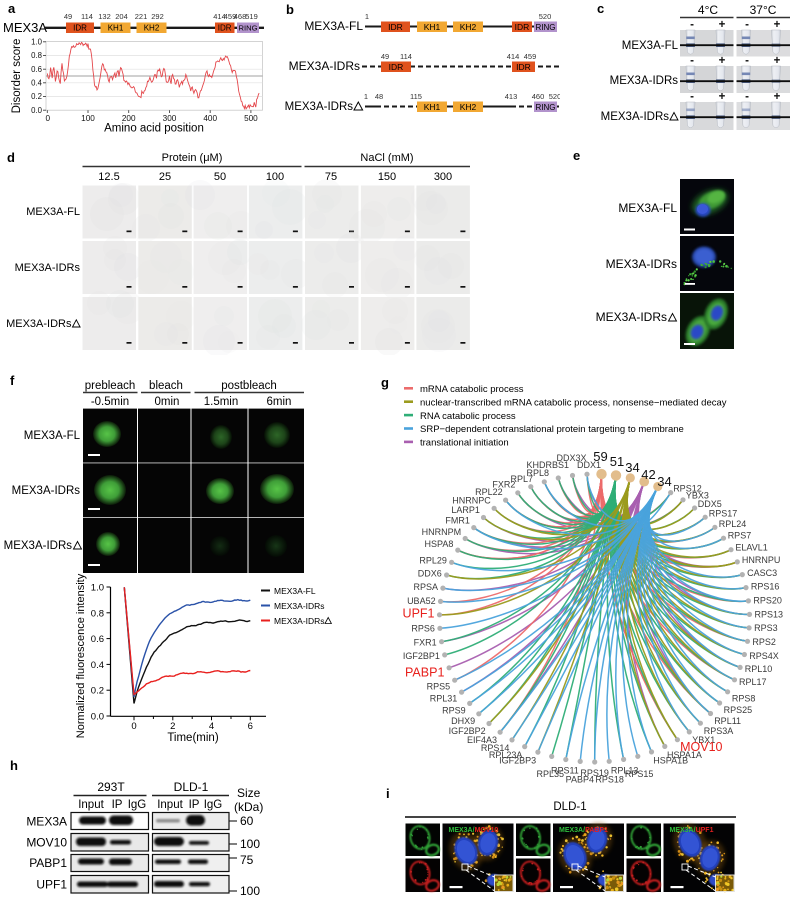 The width and height of the screenshot is (790, 898). What do you see at coordinates (167, 402) in the screenshot?
I see `svg-text: 0min` at bounding box center [167, 402].